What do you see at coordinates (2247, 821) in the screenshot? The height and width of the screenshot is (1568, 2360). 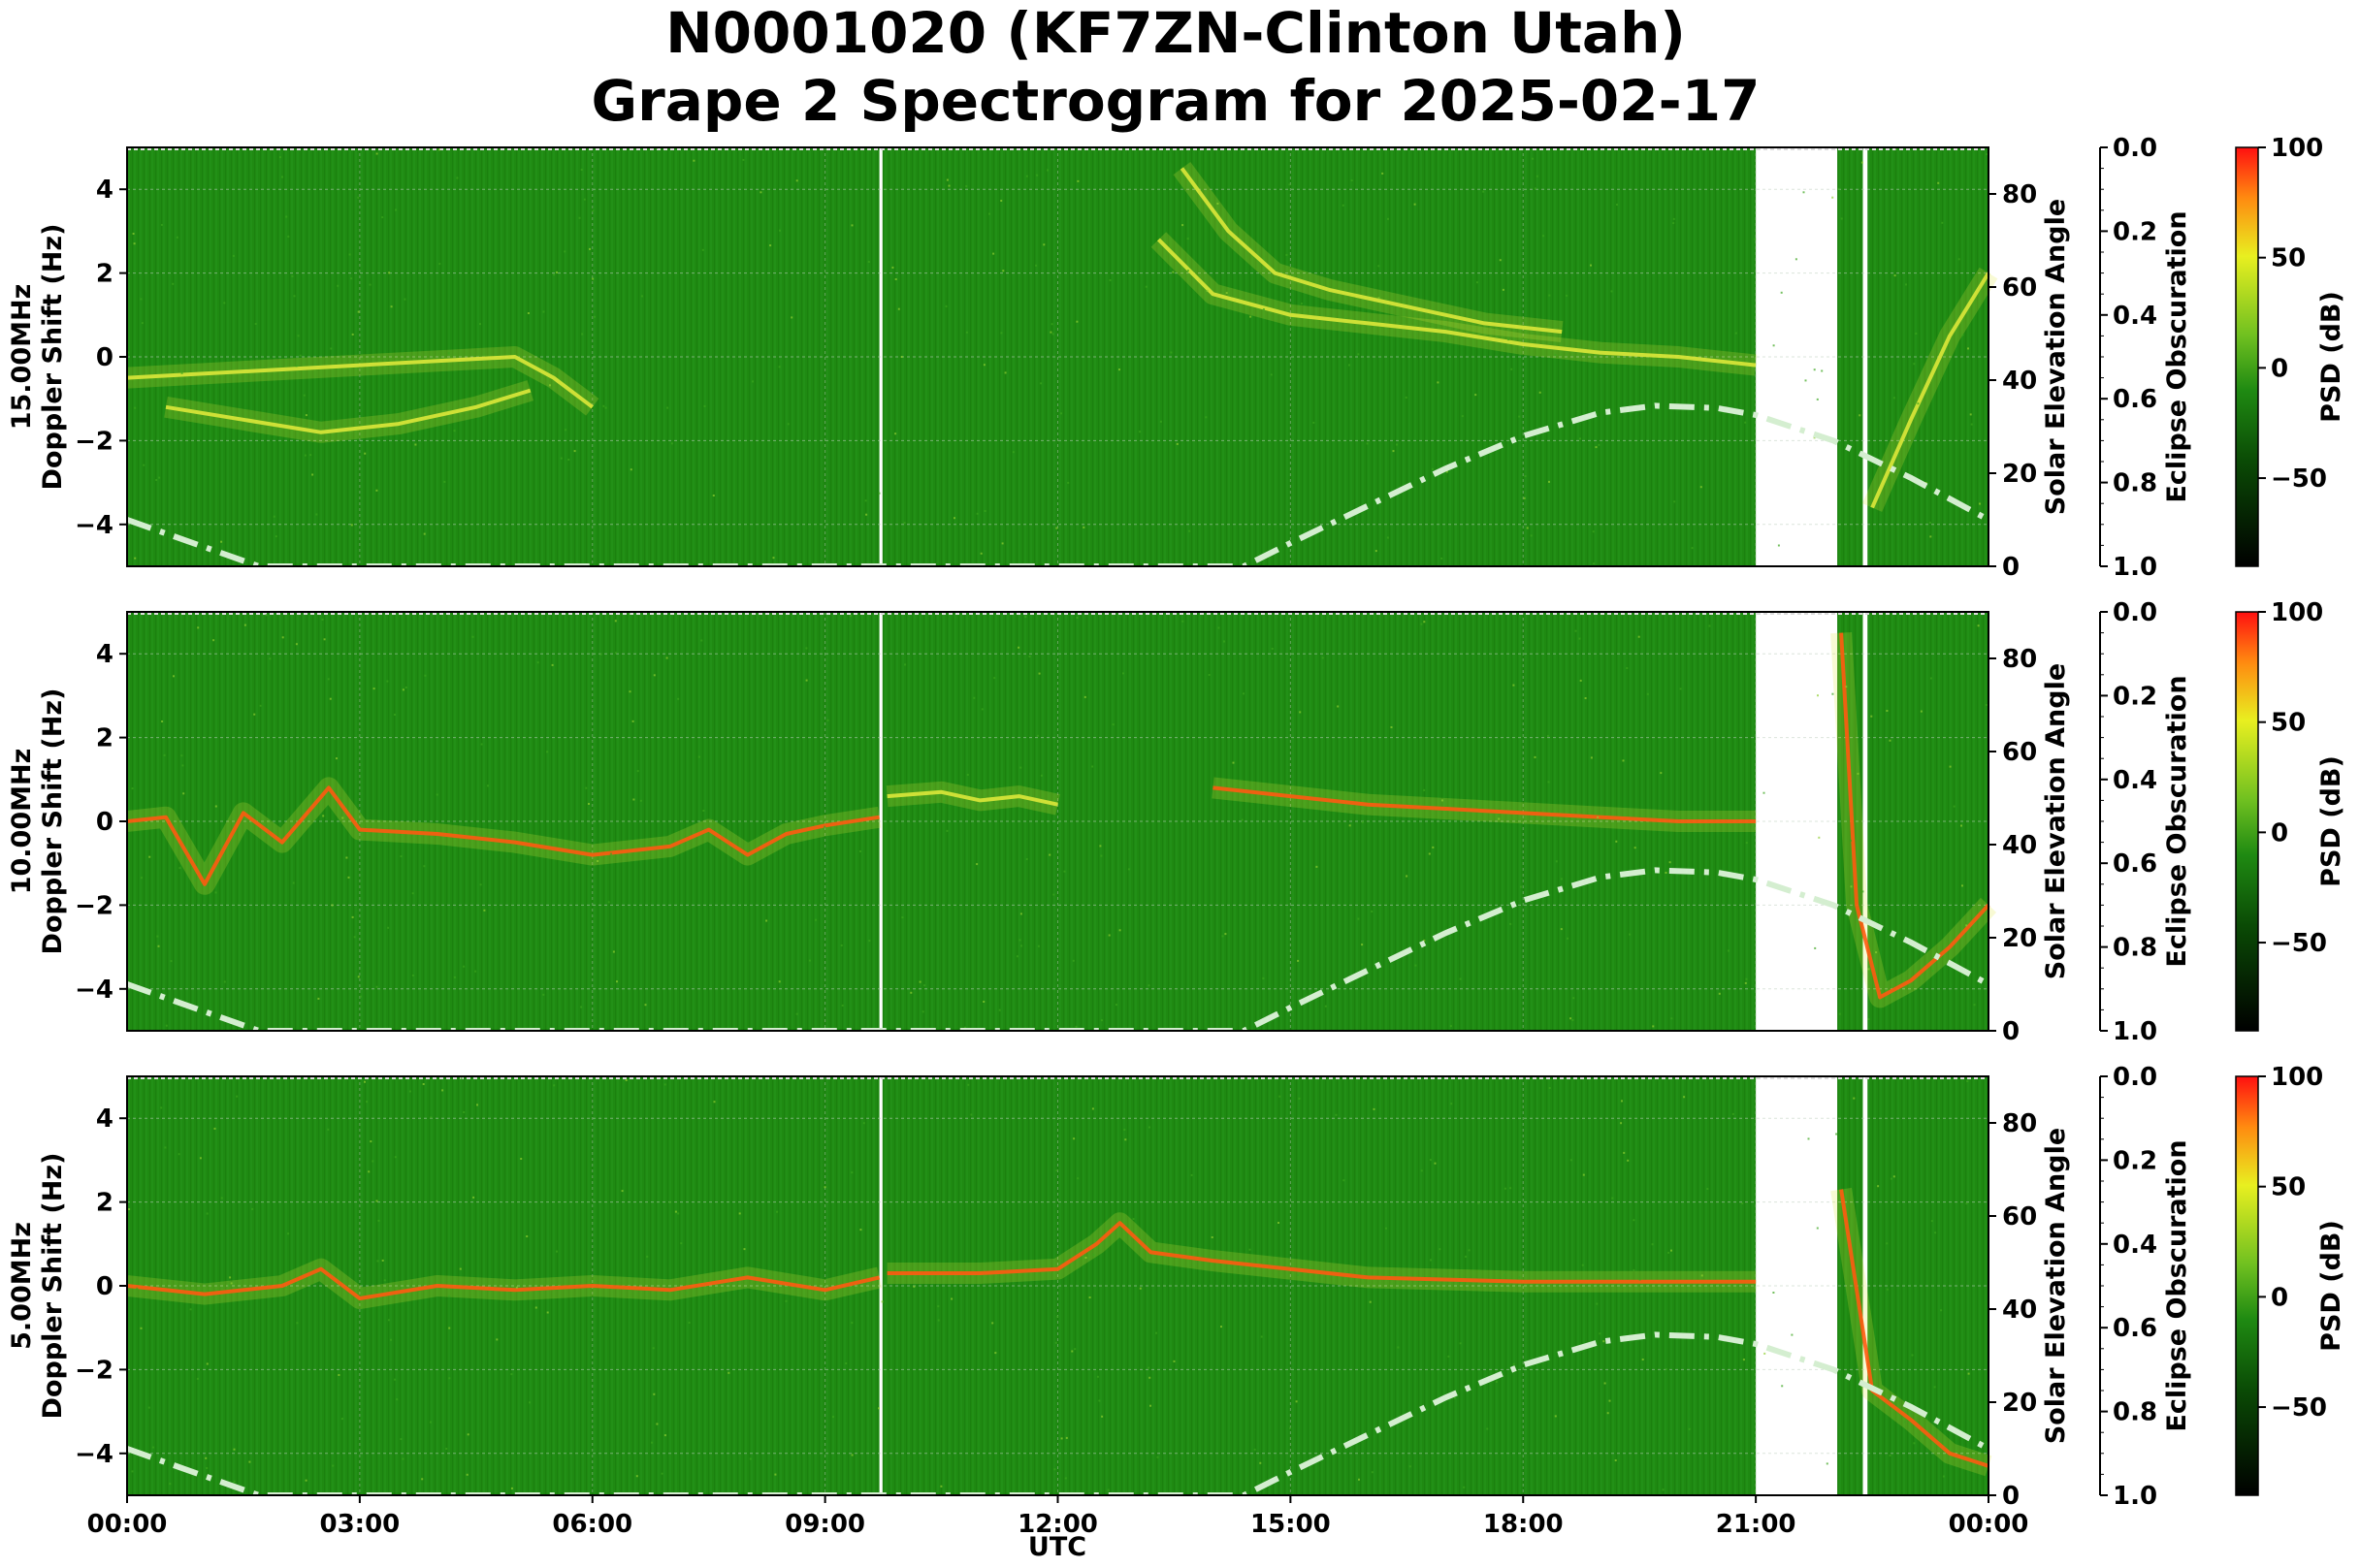 I see `colorbar` at bounding box center [2247, 821].